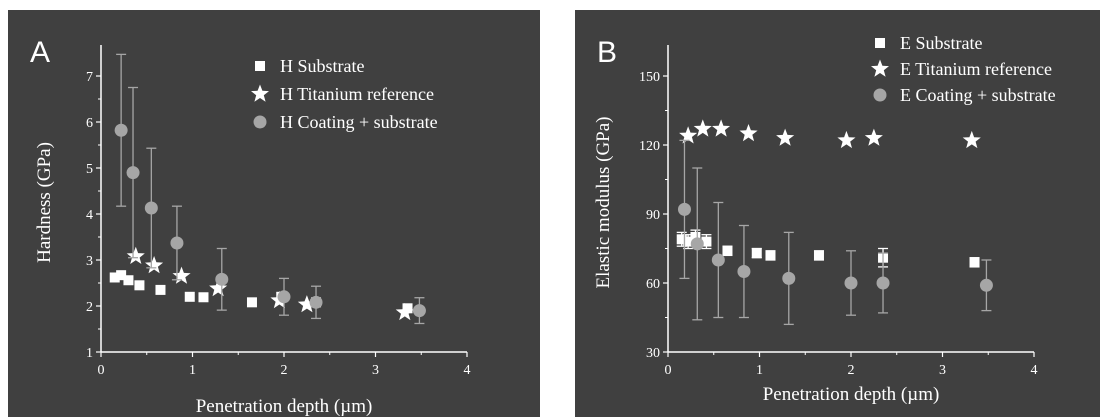 The height and width of the screenshot is (417, 1100). What do you see at coordinates (357, 94) in the screenshot?
I see `legend-label: H Titanium reference` at bounding box center [357, 94].